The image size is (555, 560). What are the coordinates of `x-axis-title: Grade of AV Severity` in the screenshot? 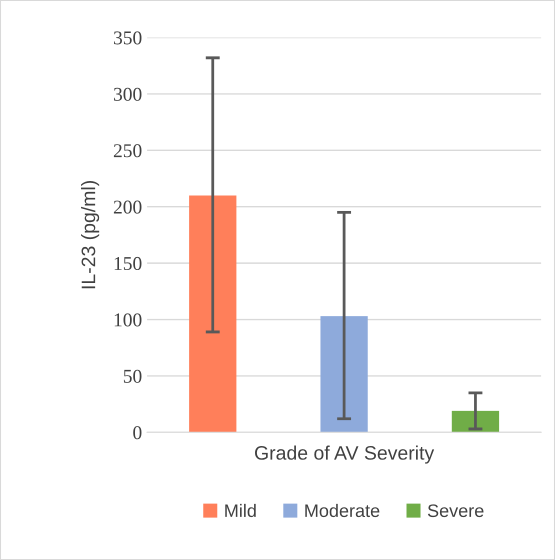 It's located at (344, 455).